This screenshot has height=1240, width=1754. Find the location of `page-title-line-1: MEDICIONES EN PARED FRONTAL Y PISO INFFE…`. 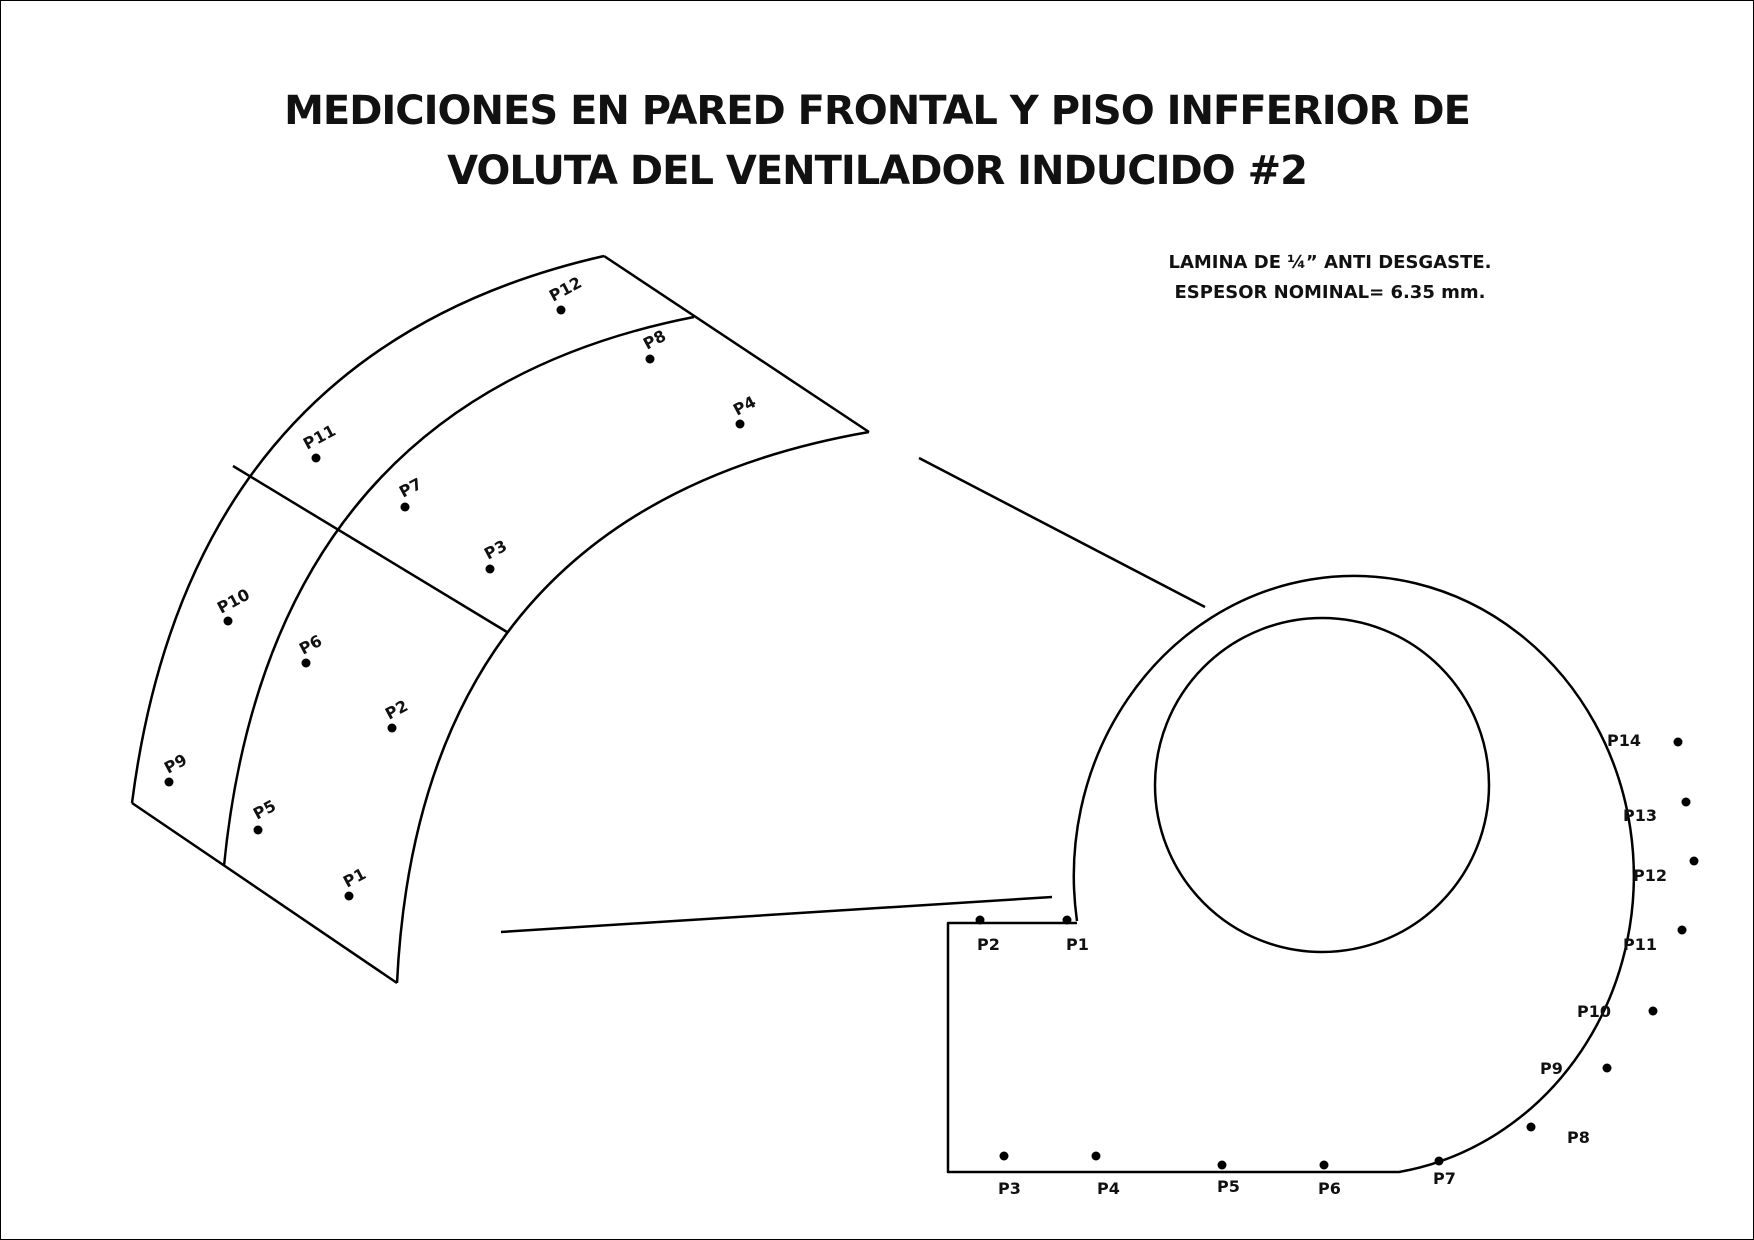

page-title-line-1: MEDICIONES EN PARED FRONTAL Y PISO INFFE… is located at coordinates (877, 111).